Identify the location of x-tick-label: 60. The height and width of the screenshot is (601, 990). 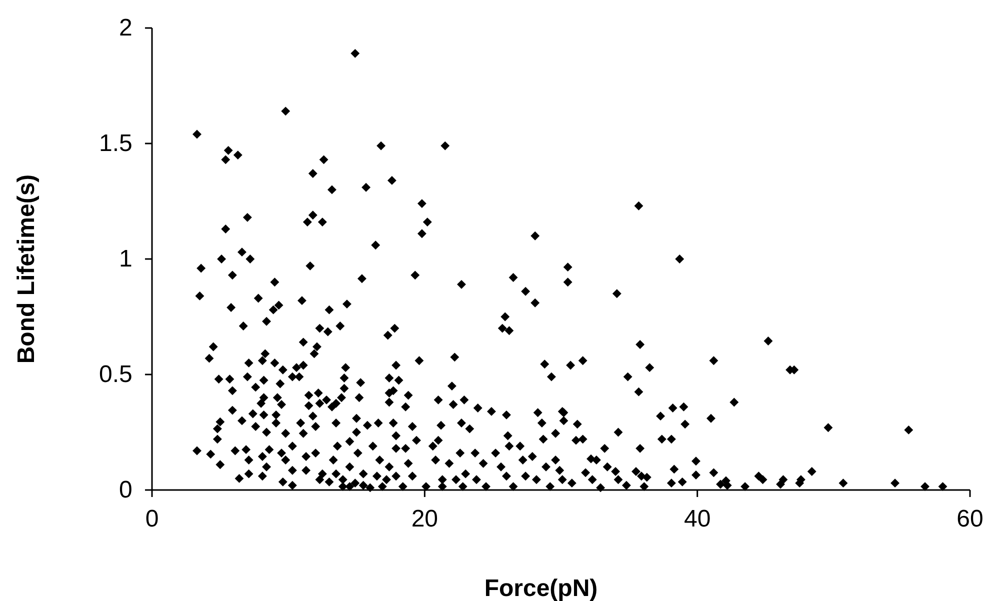
(970, 518).